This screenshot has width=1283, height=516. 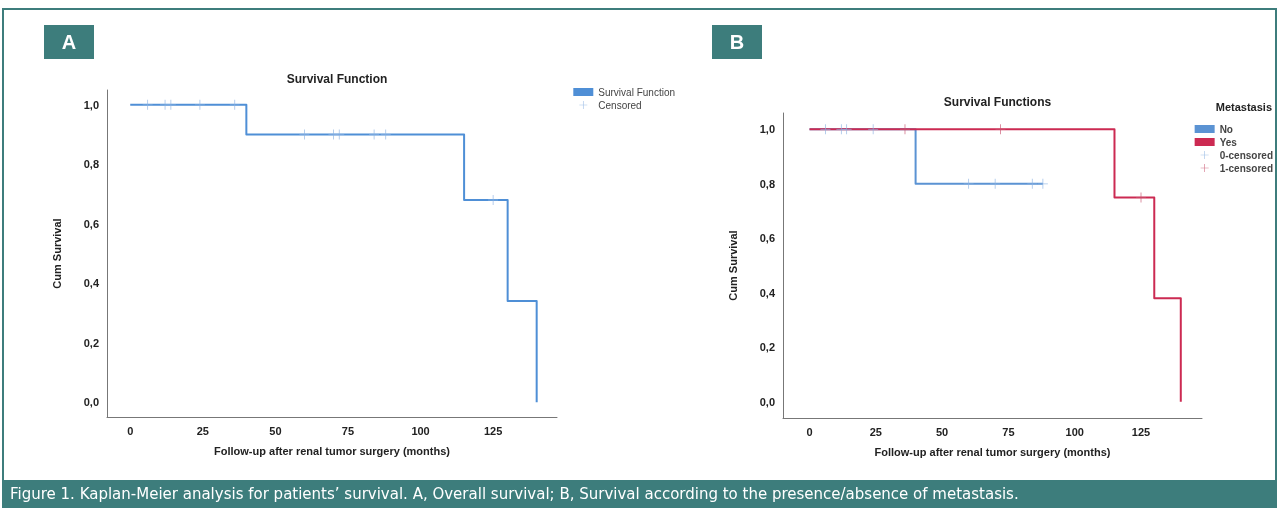 I want to click on legend-label: Censored, so click(x=620, y=105).